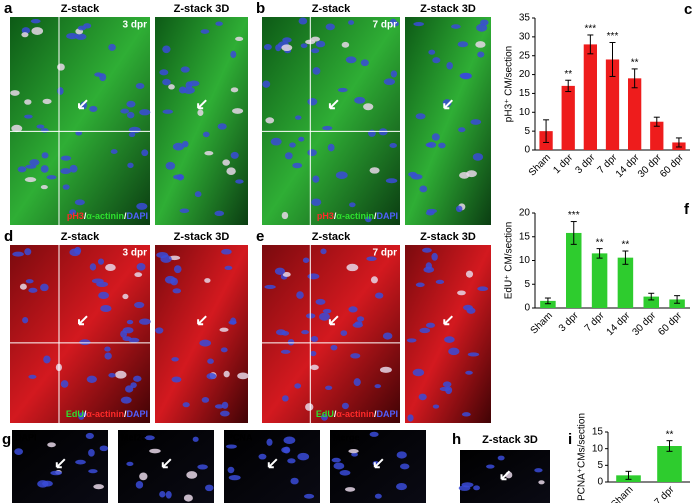 The width and height of the screenshot is (696, 503). I want to click on stain-part: α-actinin, so click(105, 216).